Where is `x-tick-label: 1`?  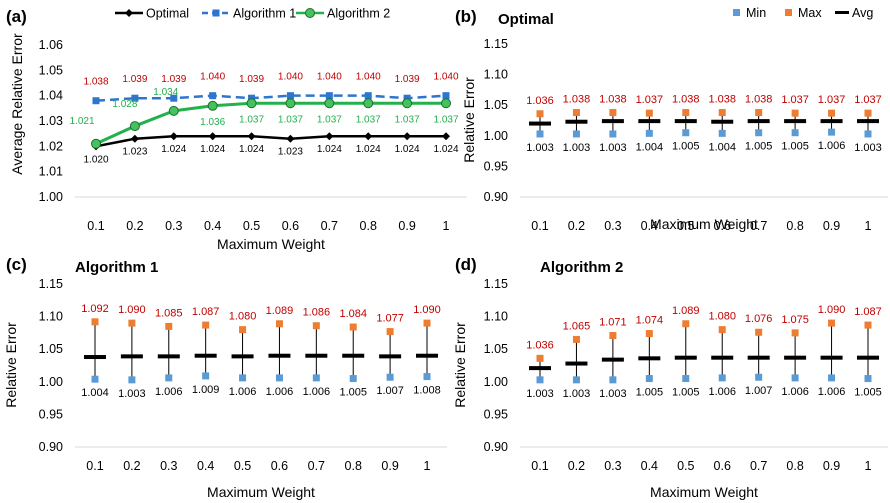 x-tick-label: 1 is located at coordinates (446, 226).